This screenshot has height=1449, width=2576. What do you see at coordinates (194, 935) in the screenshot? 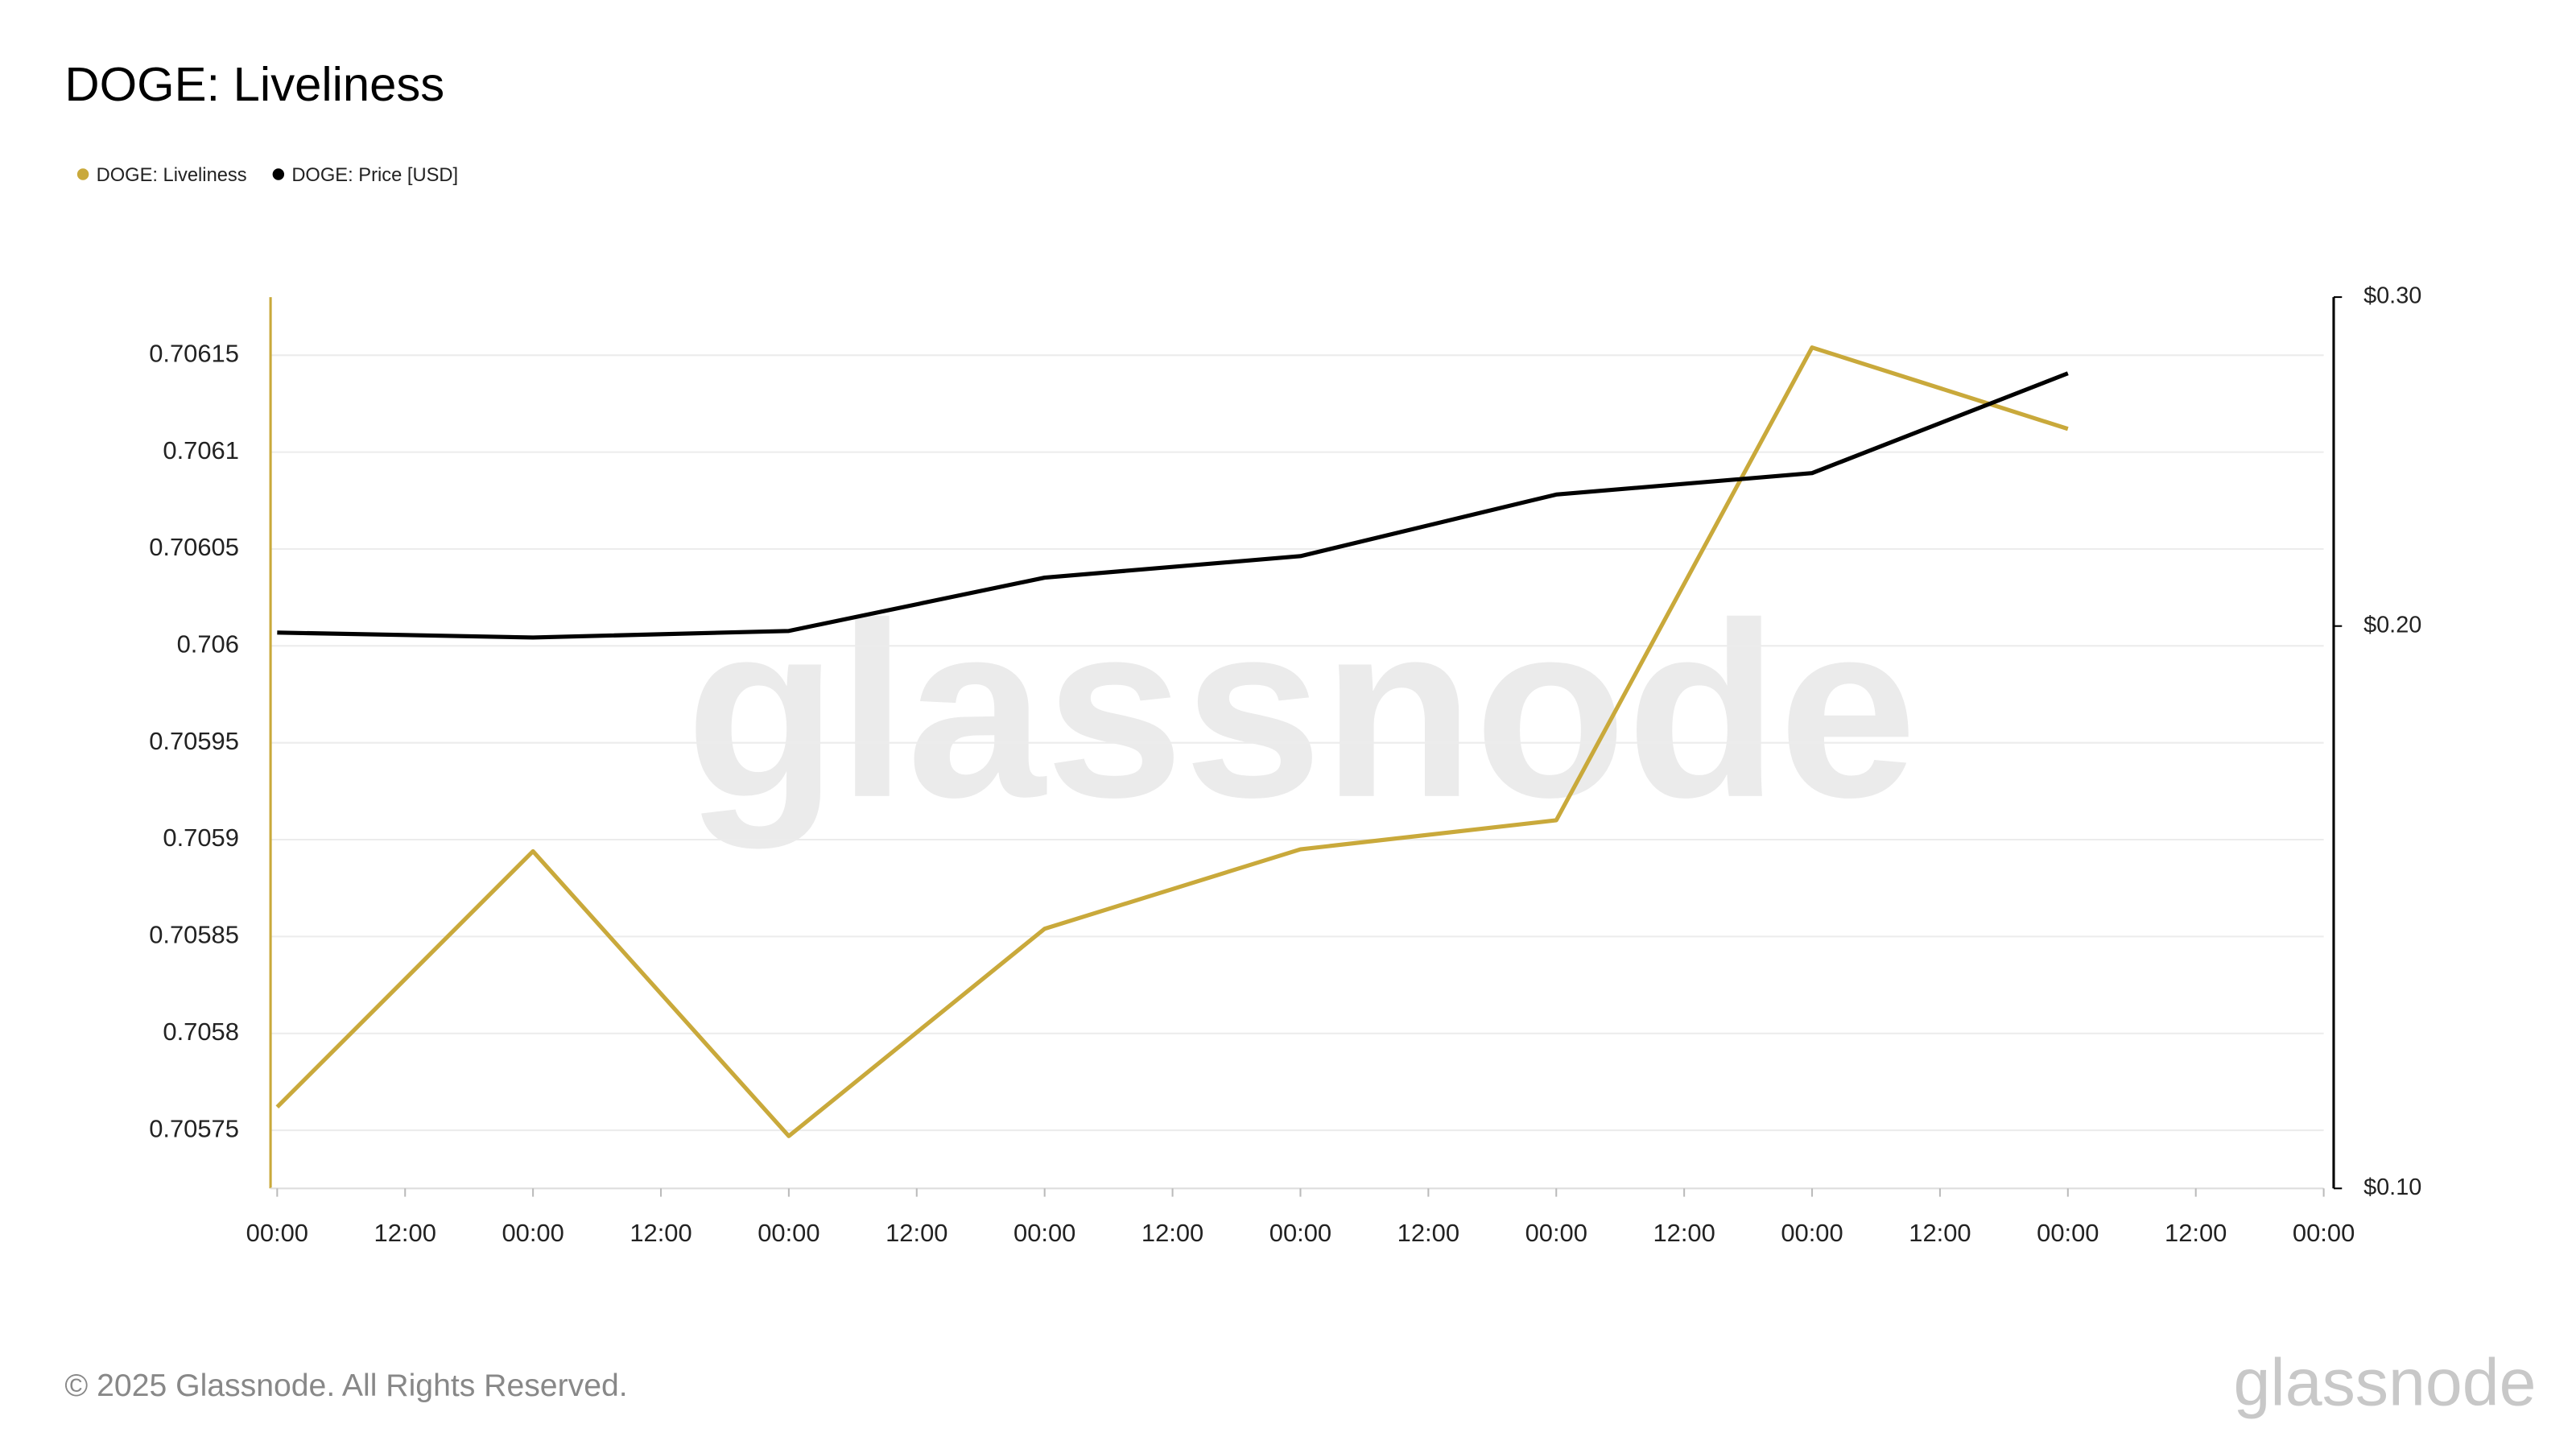
I see `y-tick-label: 0.70585` at bounding box center [194, 935].